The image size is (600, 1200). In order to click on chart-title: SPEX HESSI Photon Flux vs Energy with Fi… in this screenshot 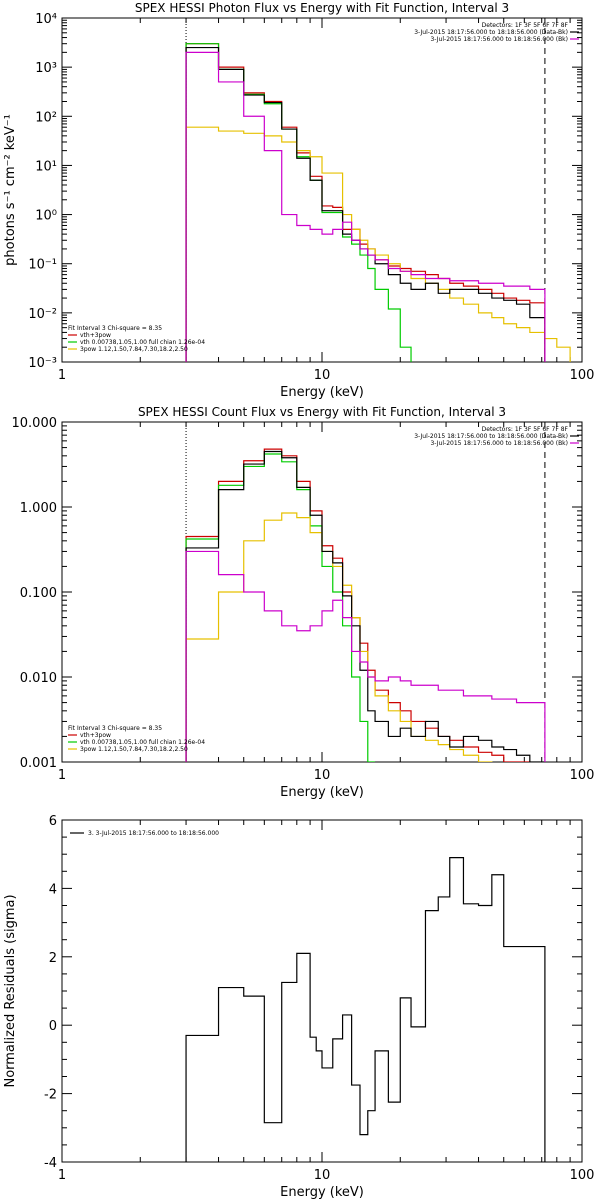, I will do `click(322, 8)`.